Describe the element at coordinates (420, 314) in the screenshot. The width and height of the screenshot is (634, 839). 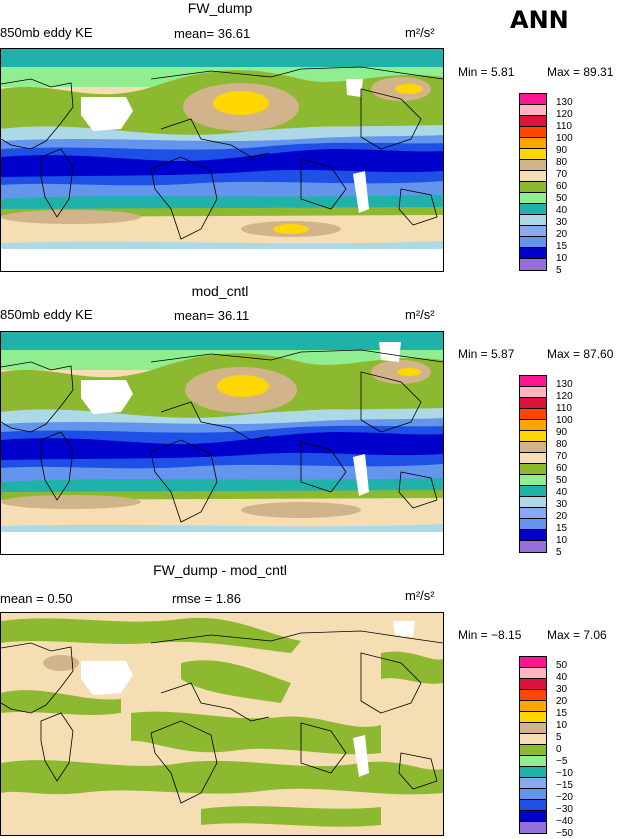
I see `panel2-units: m²/s²` at that location.